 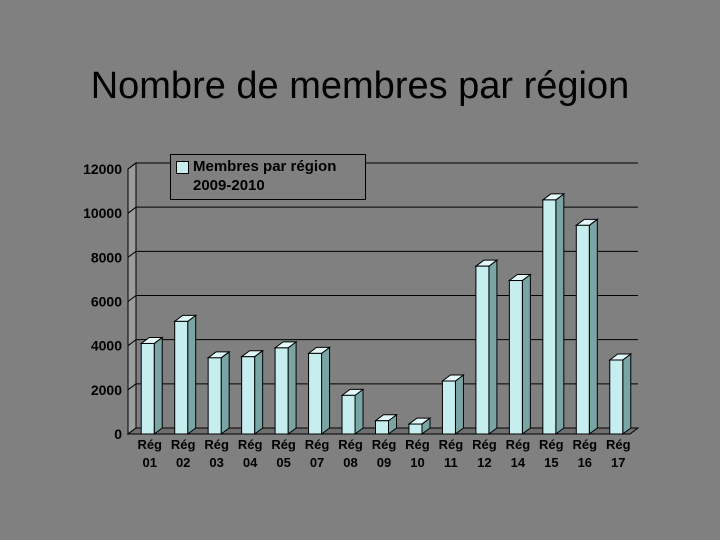 I want to click on chart-legend: Membres par région 2009-2010, so click(x=268, y=177).